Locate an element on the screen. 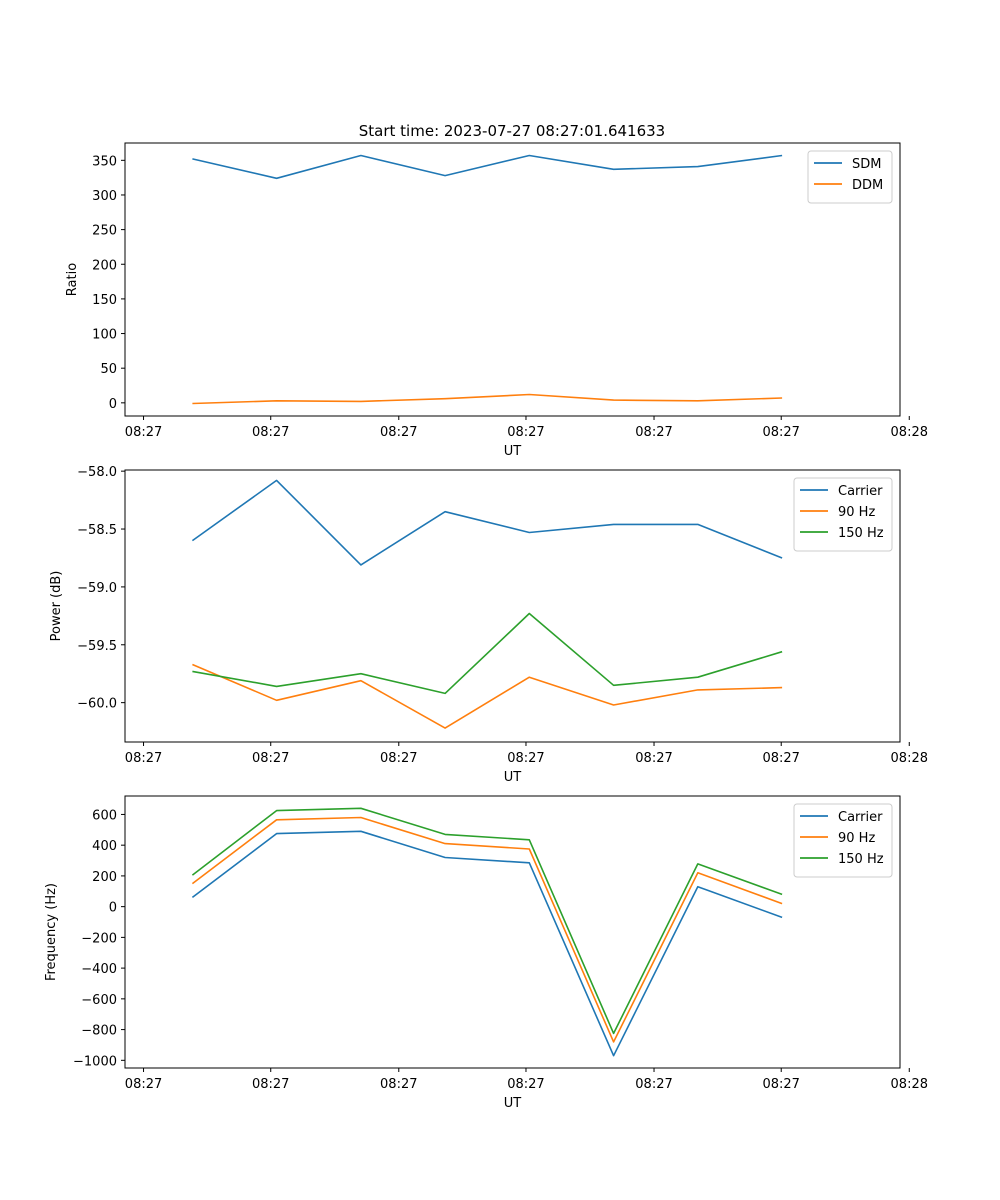  y-tick-label: −60.0 is located at coordinates (97, 704).